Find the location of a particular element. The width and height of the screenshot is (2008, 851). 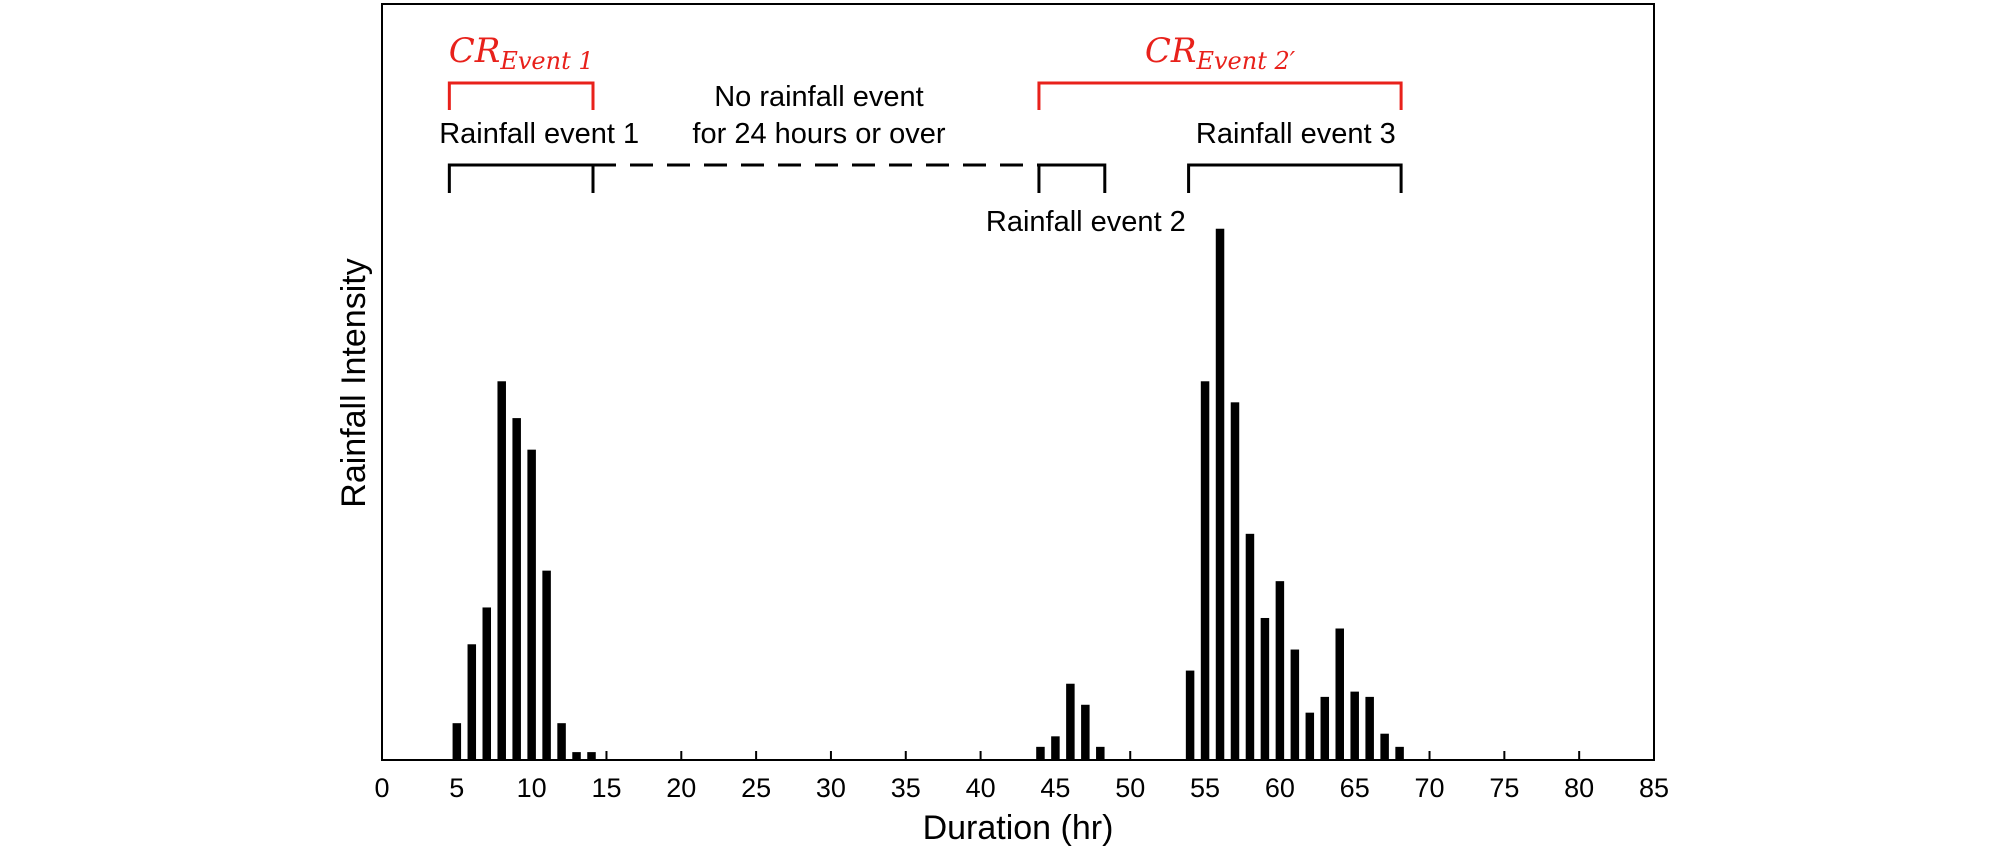

x-tick-label: 65 is located at coordinates (1355, 788).